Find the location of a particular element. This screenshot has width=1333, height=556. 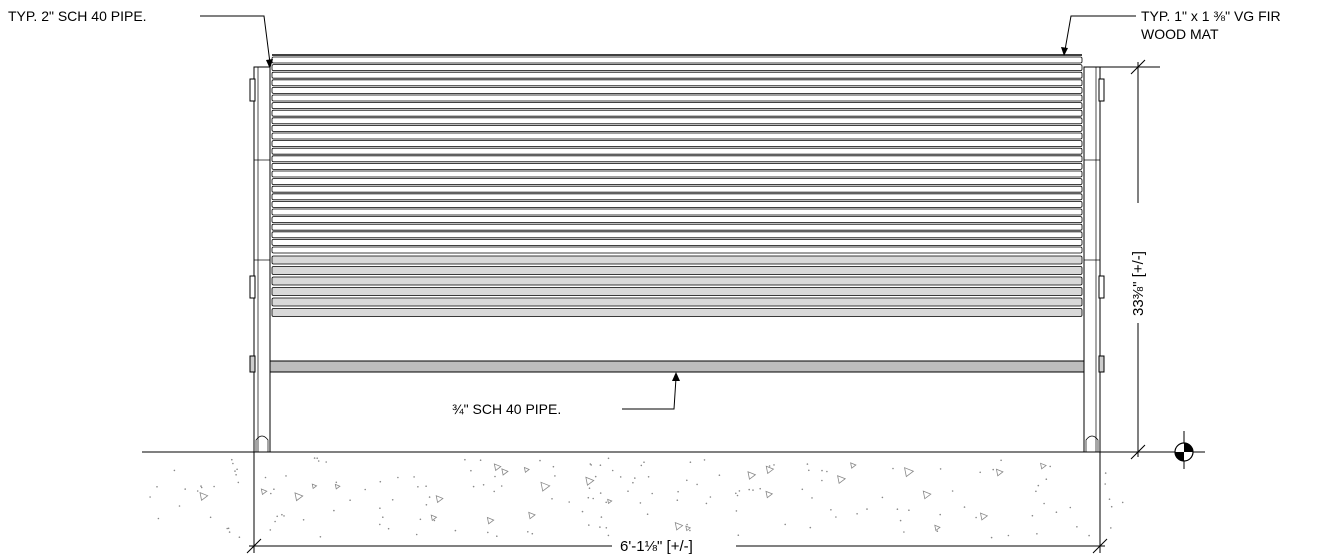

height-dimension-text: 33⅜" [+/-] is located at coordinates (1138, 283).